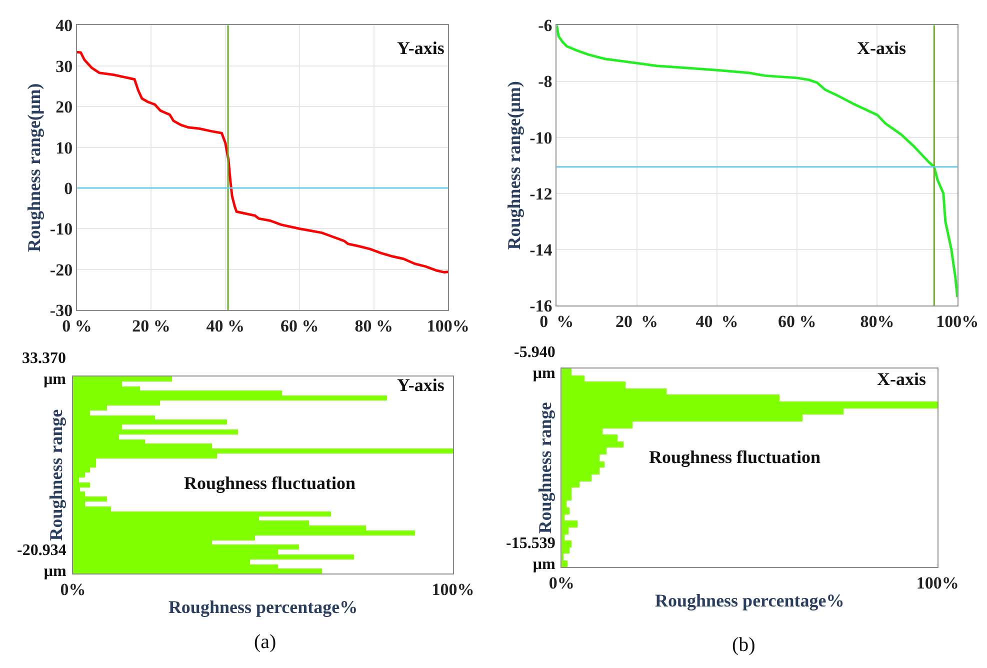 This screenshot has height=668, width=987. What do you see at coordinates (545, 82) in the screenshot?
I see `y-tick-label: -8` at bounding box center [545, 82].